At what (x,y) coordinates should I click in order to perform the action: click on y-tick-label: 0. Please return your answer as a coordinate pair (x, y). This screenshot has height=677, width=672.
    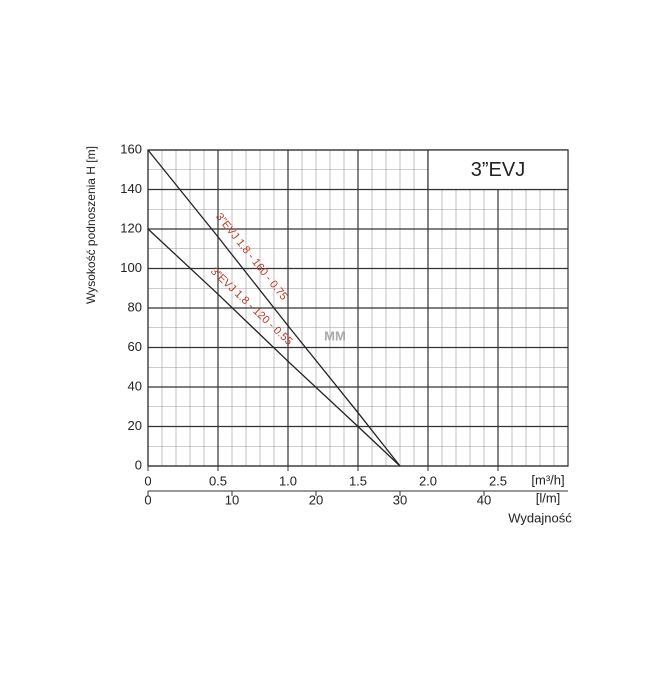
    Looking at the image, I should click on (138, 464).